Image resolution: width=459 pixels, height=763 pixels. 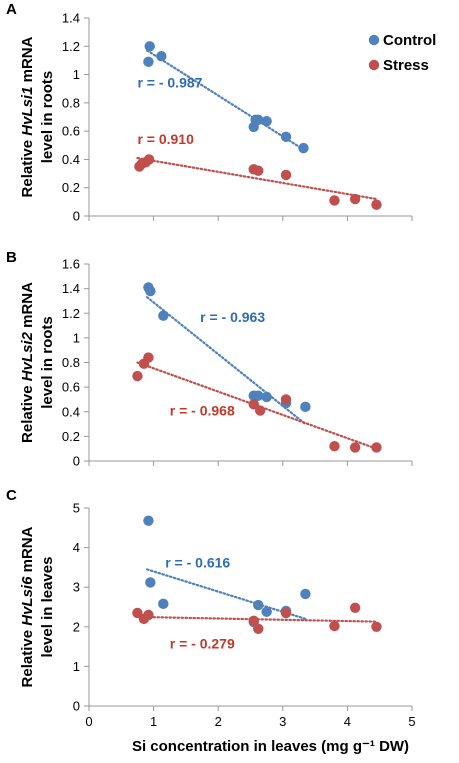 I want to click on panel-b-stress-r-label: r = - 0.968, so click(x=202, y=410).